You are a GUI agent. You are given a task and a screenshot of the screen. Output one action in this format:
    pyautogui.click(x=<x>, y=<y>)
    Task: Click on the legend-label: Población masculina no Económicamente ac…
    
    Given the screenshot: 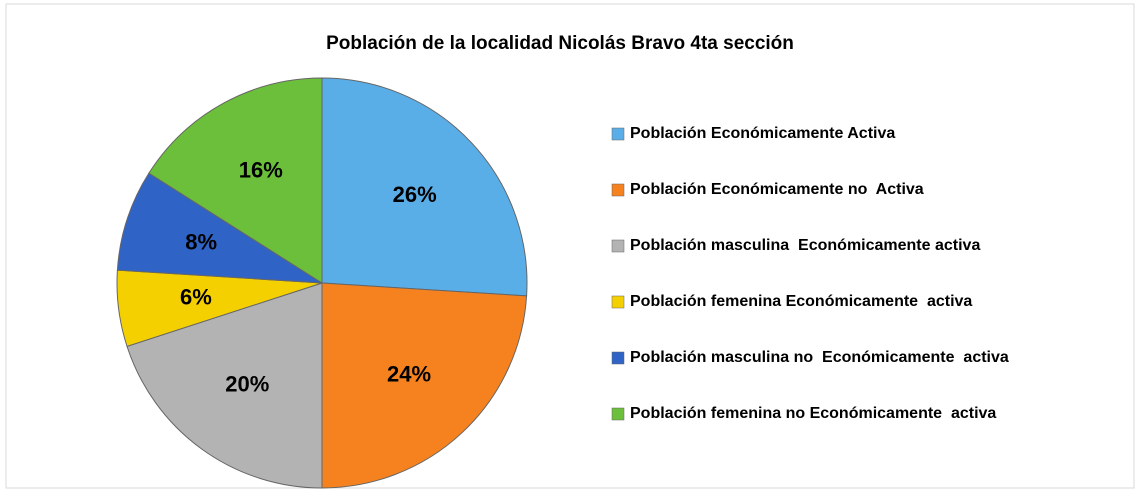 What is the action you would take?
    pyautogui.click(x=819, y=357)
    